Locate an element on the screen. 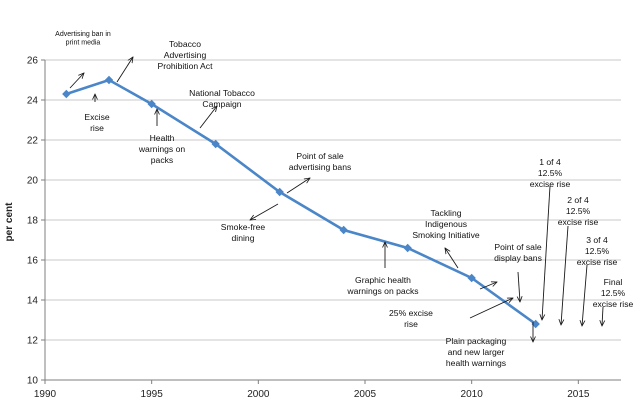 The width and height of the screenshot is (640, 412). annotation-line: warnings on is located at coordinates (162, 149).